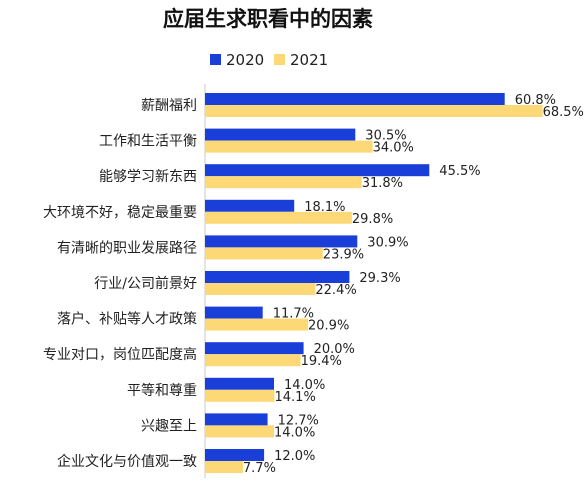 The width and height of the screenshot is (587, 486). I want to click on legend-swatch-2021, so click(279, 59).